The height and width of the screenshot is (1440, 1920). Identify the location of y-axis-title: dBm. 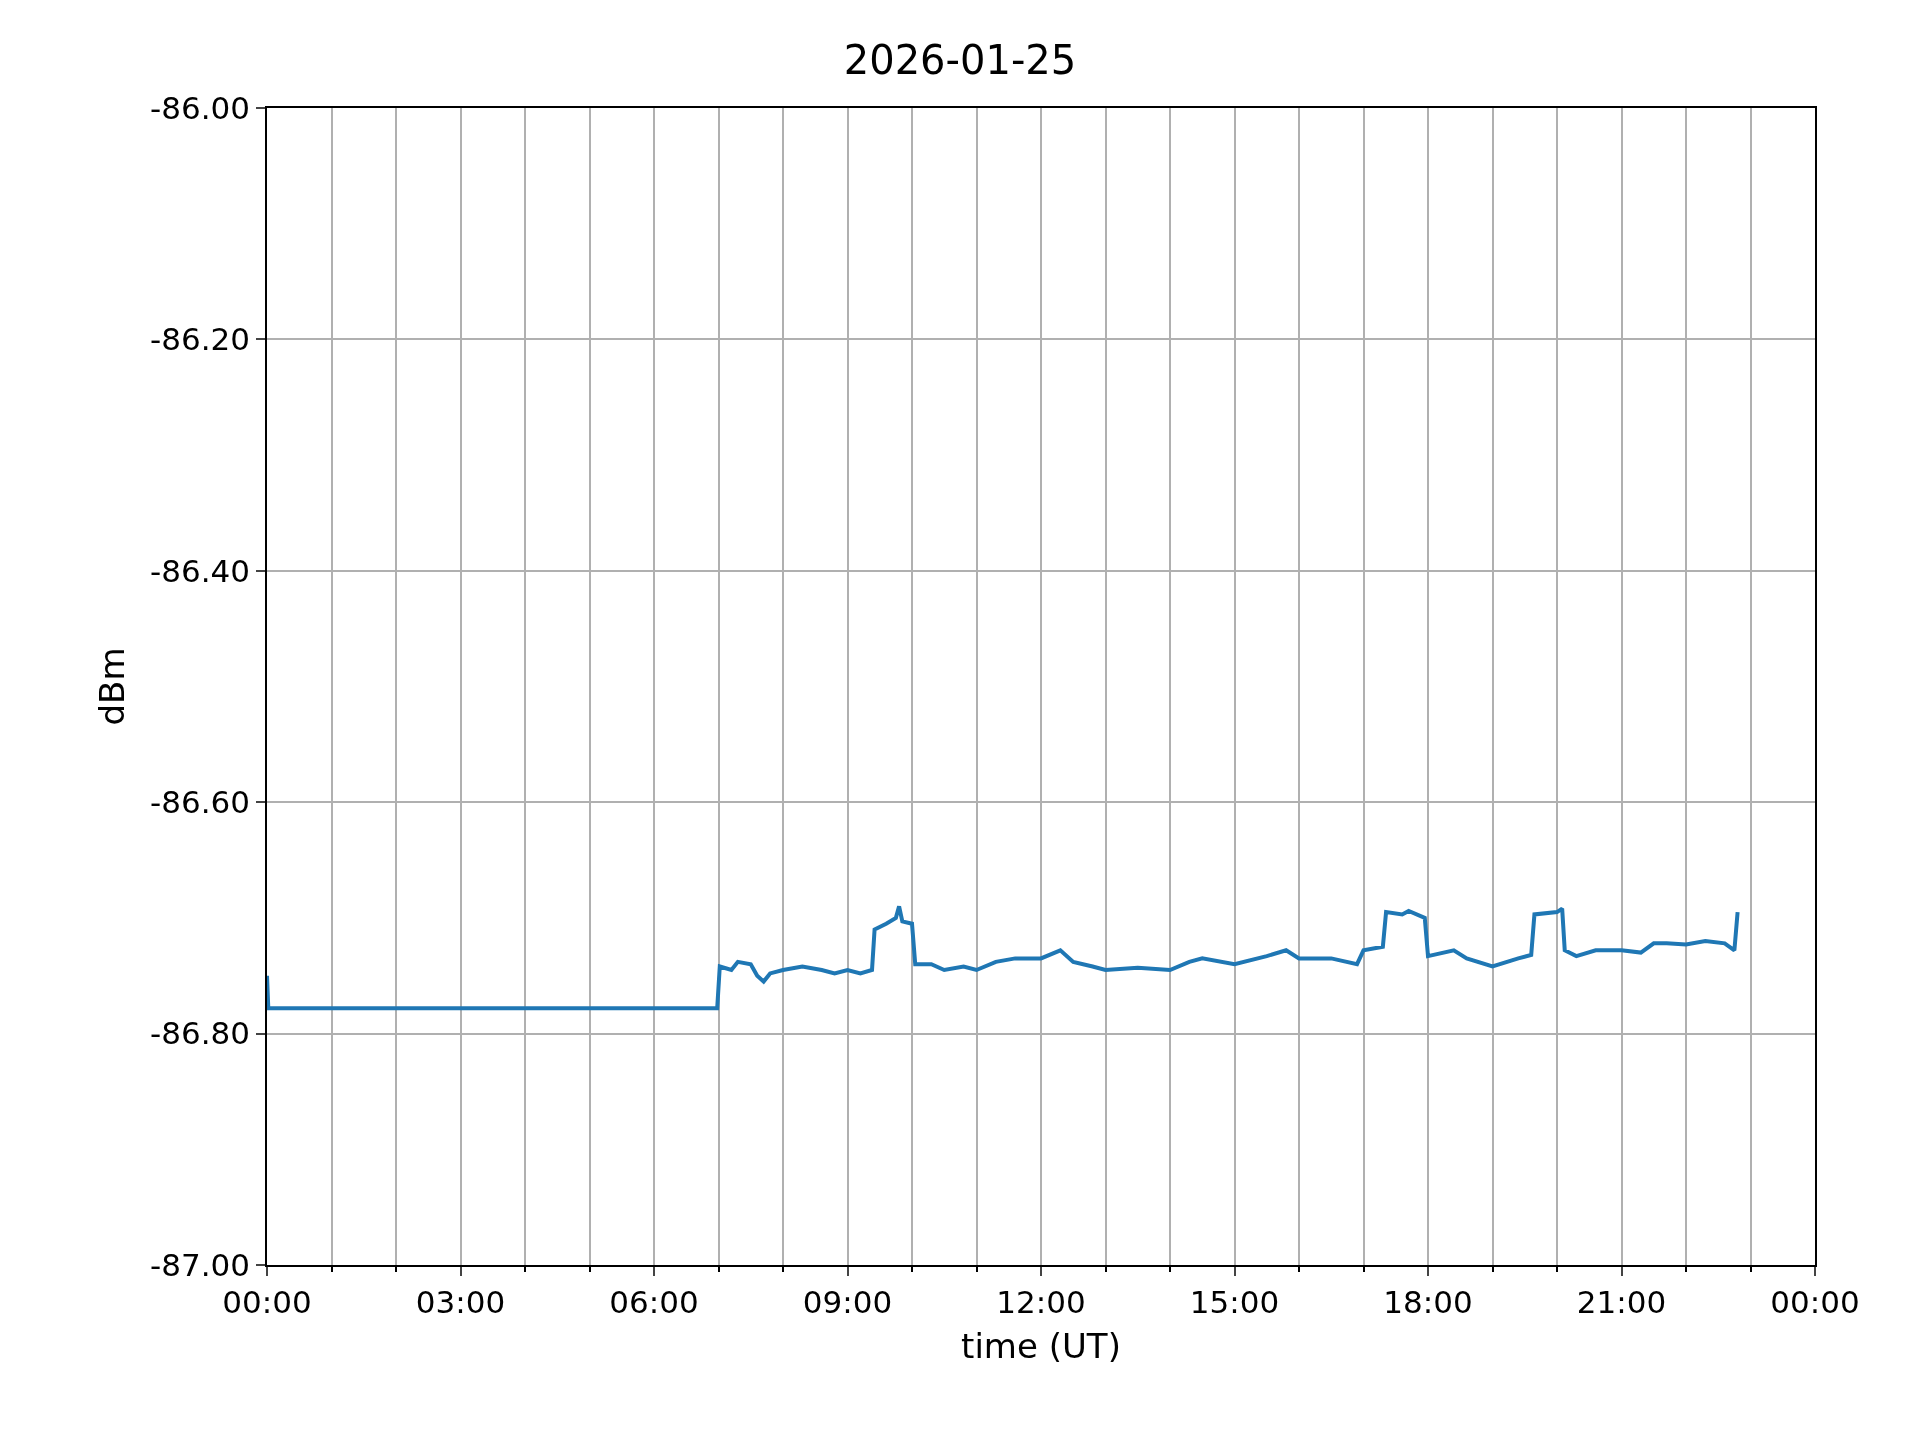
(112, 686).